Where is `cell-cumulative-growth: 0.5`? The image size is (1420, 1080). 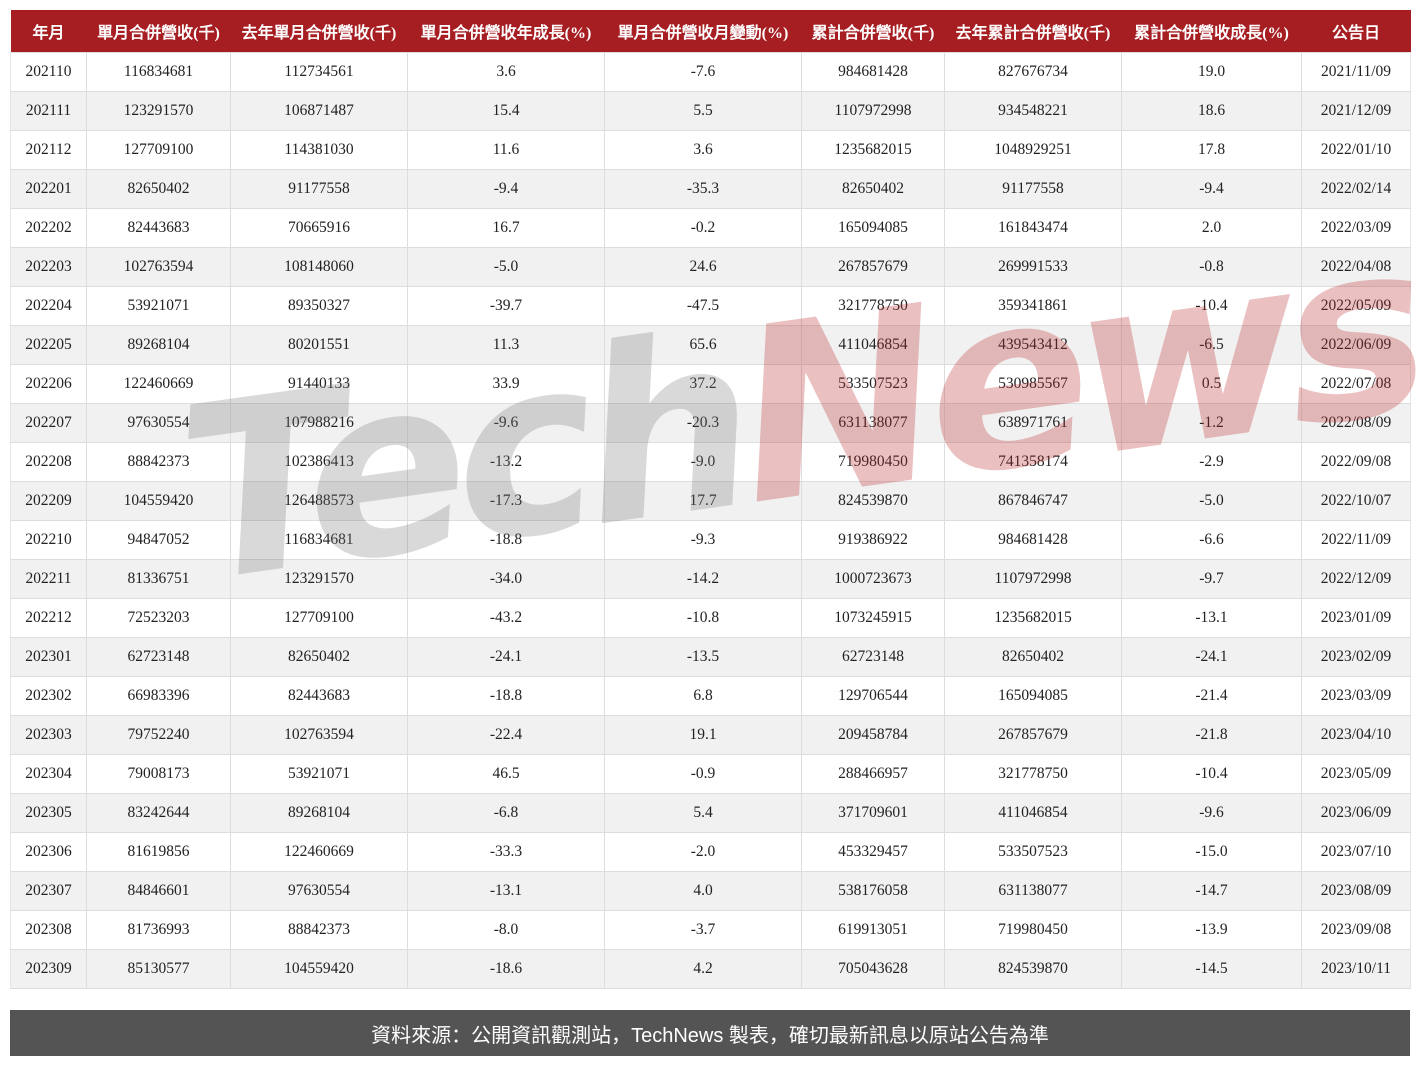
cell-cumulative-growth: 0.5 is located at coordinates (1211, 383).